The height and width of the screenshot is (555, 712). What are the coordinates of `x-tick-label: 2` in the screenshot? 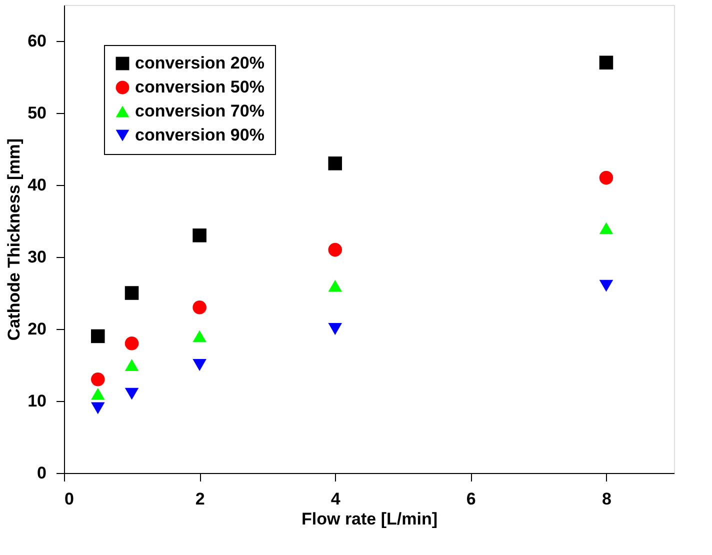 It's located at (200, 499).